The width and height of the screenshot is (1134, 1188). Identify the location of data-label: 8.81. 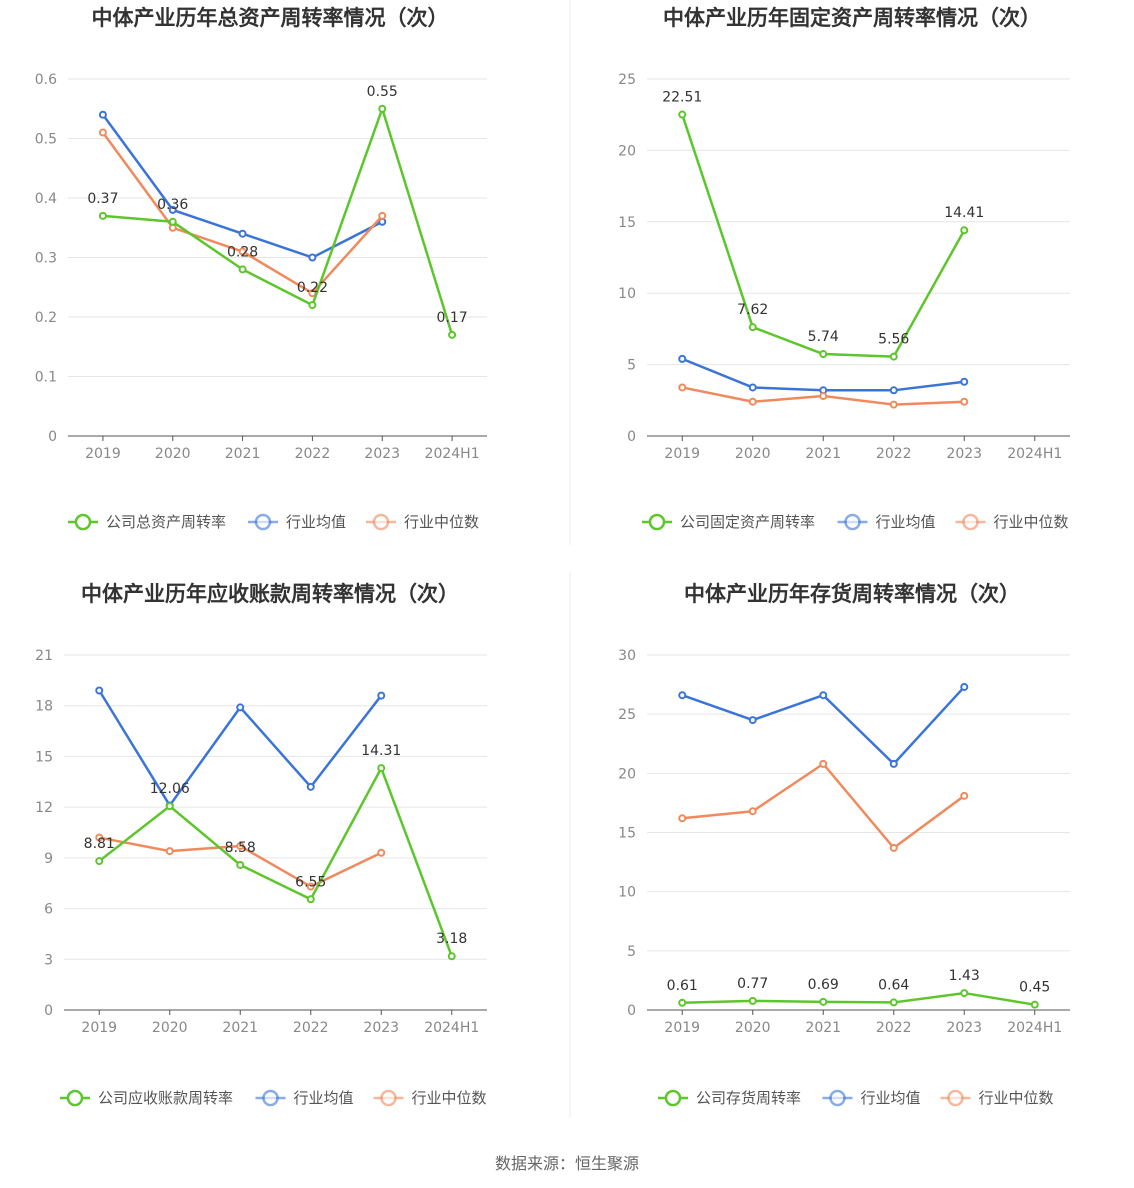
(99, 844).